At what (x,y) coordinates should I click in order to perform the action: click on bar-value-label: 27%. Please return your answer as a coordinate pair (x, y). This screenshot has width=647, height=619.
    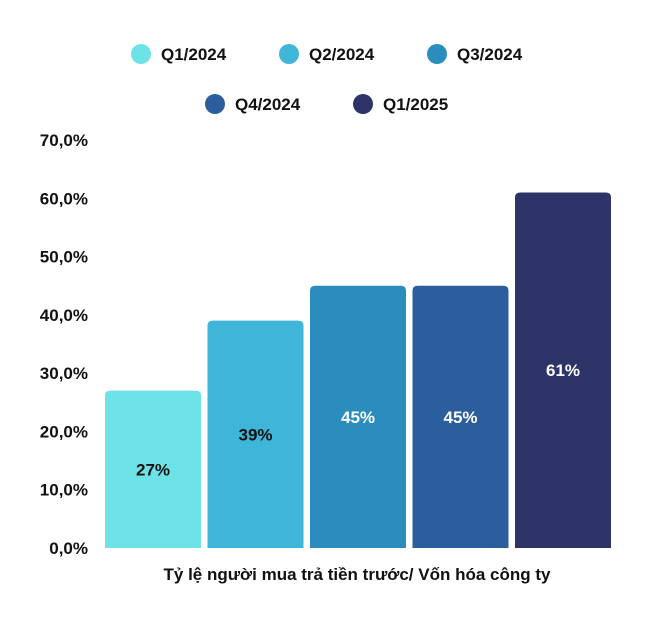
    Looking at the image, I should click on (153, 469).